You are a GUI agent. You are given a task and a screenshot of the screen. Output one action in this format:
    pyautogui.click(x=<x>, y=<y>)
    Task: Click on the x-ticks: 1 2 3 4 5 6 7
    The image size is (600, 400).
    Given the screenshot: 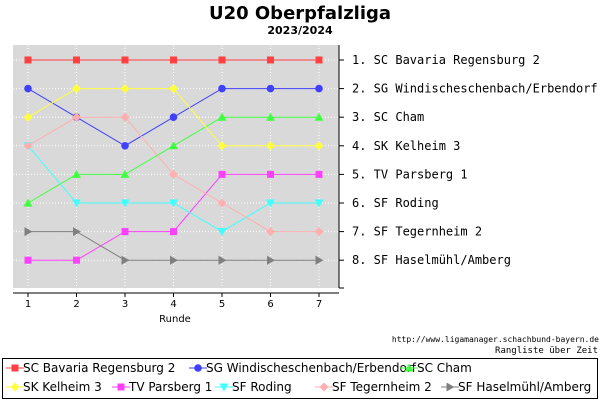 What is the action you would take?
    pyautogui.click(x=173, y=301)
    